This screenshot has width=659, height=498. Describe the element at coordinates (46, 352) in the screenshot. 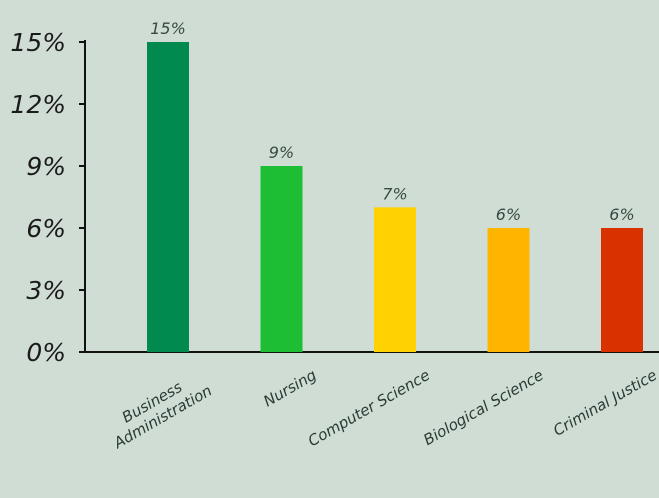

I see `y-tick-label: 0%` at that location.